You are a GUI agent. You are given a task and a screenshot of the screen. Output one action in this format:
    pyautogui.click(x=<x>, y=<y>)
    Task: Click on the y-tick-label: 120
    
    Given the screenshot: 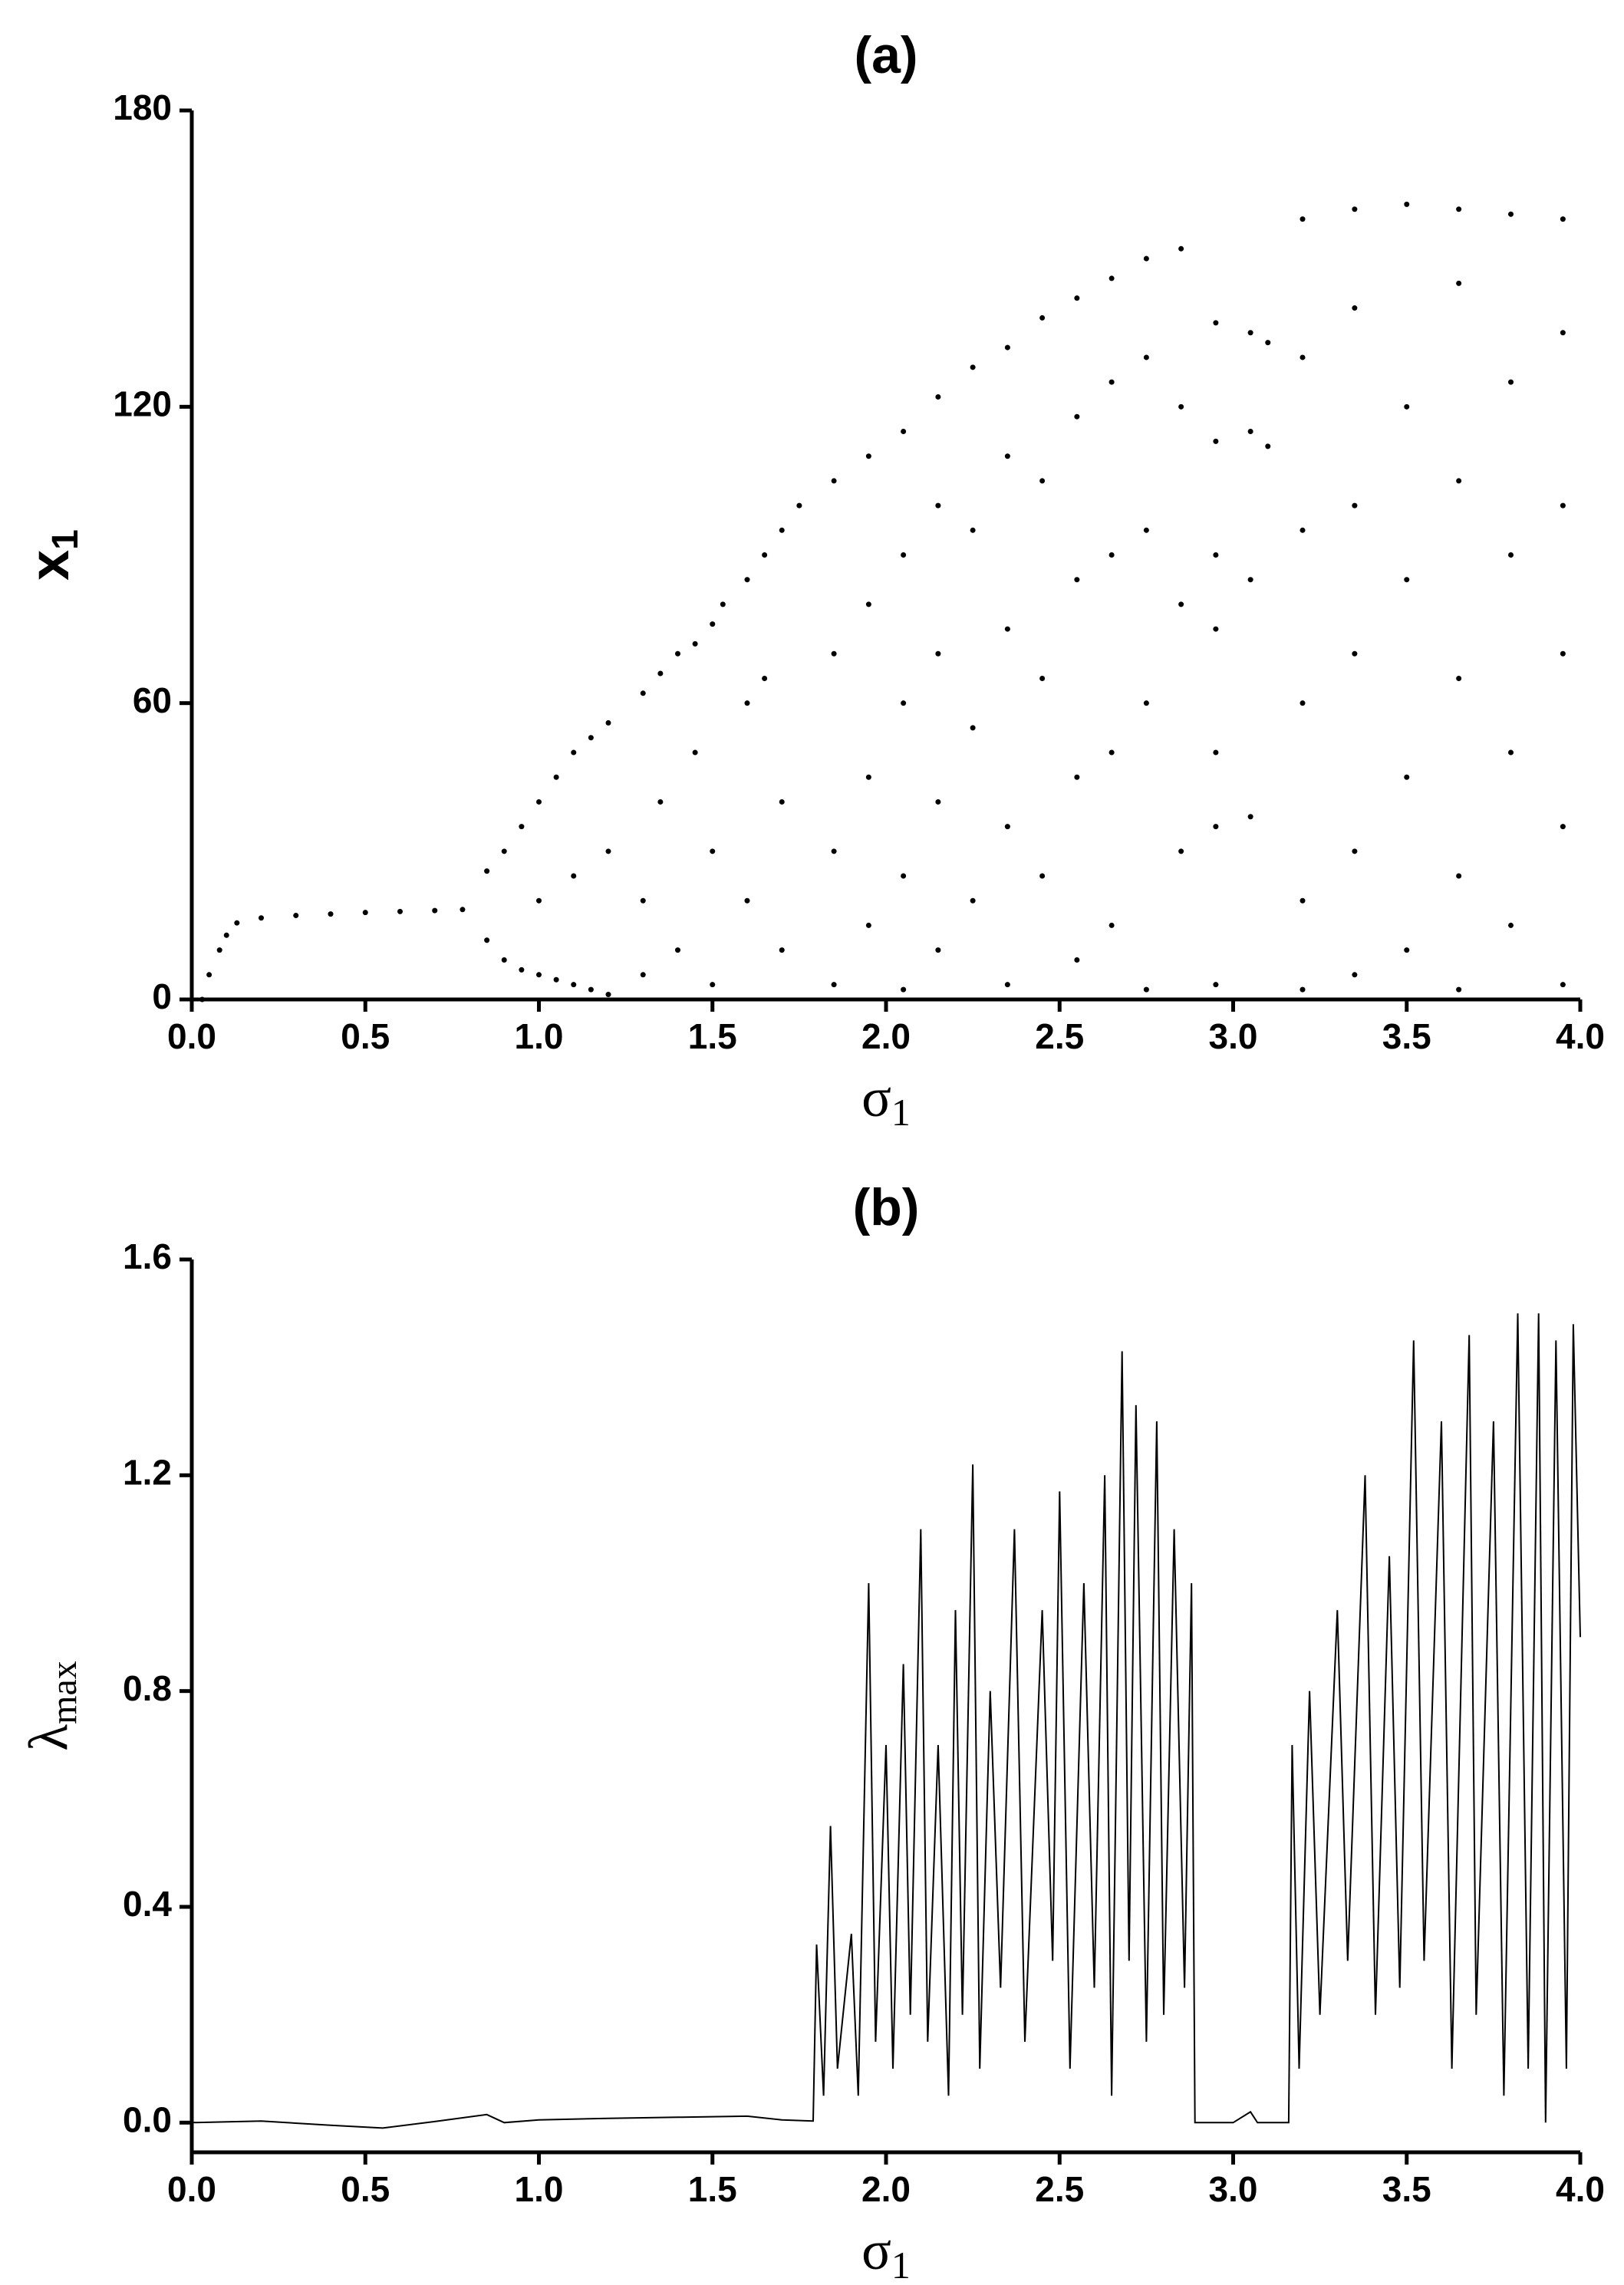 What is the action you would take?
    pyautogui.click(x=142, y=403)
    